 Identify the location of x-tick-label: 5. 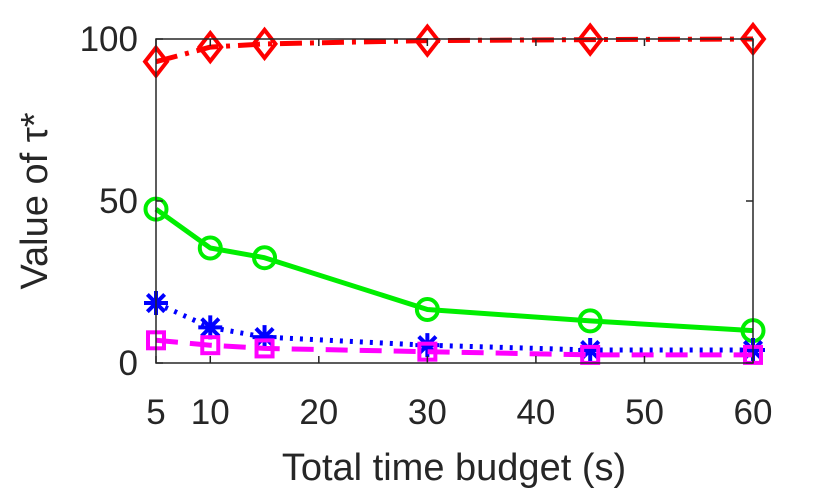
(155, 412).